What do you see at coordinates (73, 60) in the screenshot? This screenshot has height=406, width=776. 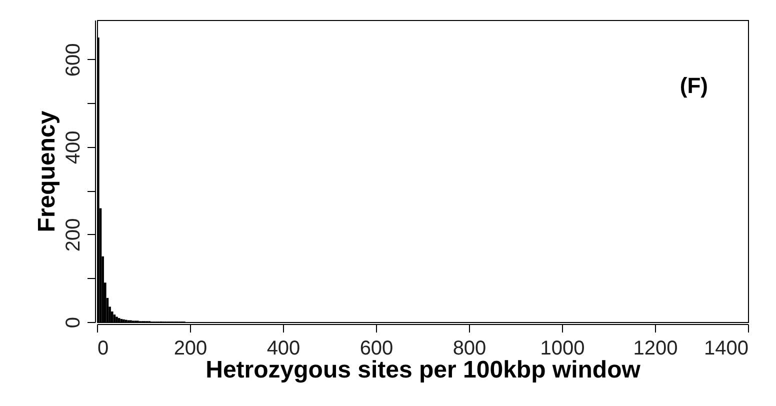 I see `y-tick-label: 600` at bounding box center [73, 60].